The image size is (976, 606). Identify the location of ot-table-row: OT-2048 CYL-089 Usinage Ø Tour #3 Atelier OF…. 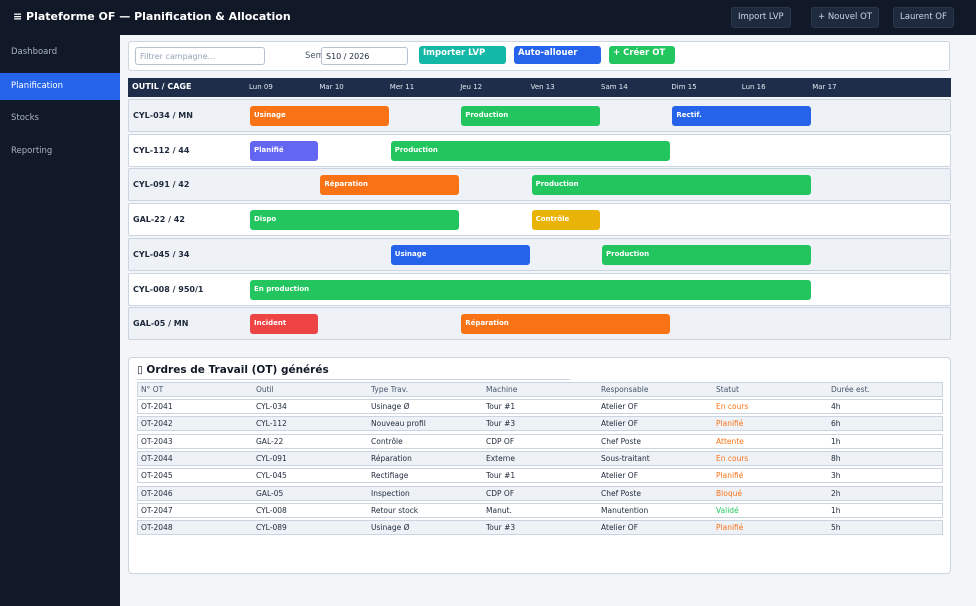
(540, 528).